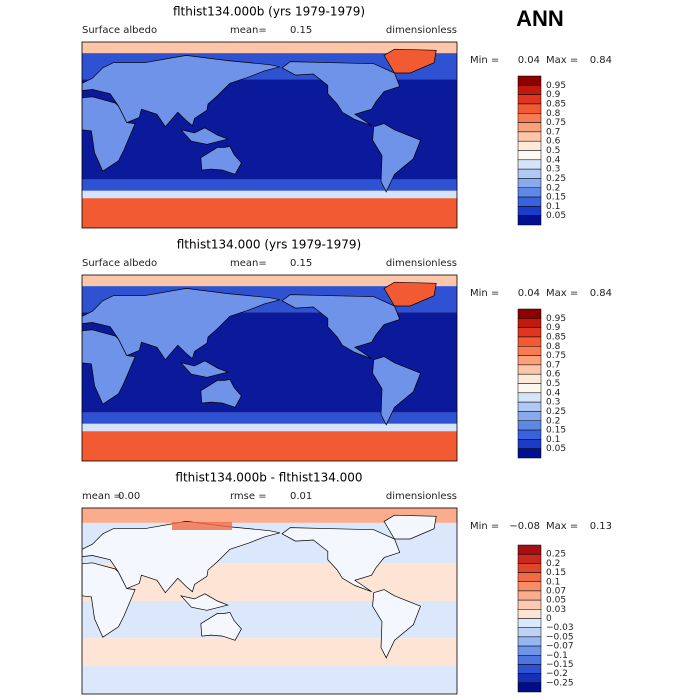 Image resolution: width=700 pixels, height=700 pixels. What do you see at coordinates (560, 628) in the screenshot?
I see `colorbar-label: −0.03` at bounding box center [560, 628].